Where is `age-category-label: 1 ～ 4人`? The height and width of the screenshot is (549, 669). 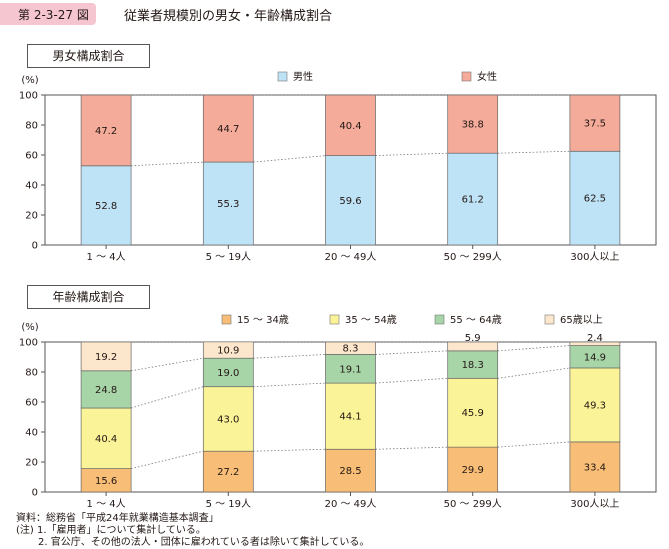 age-category-label: 1 ～ 4人 is located at coordinates (106, 504).